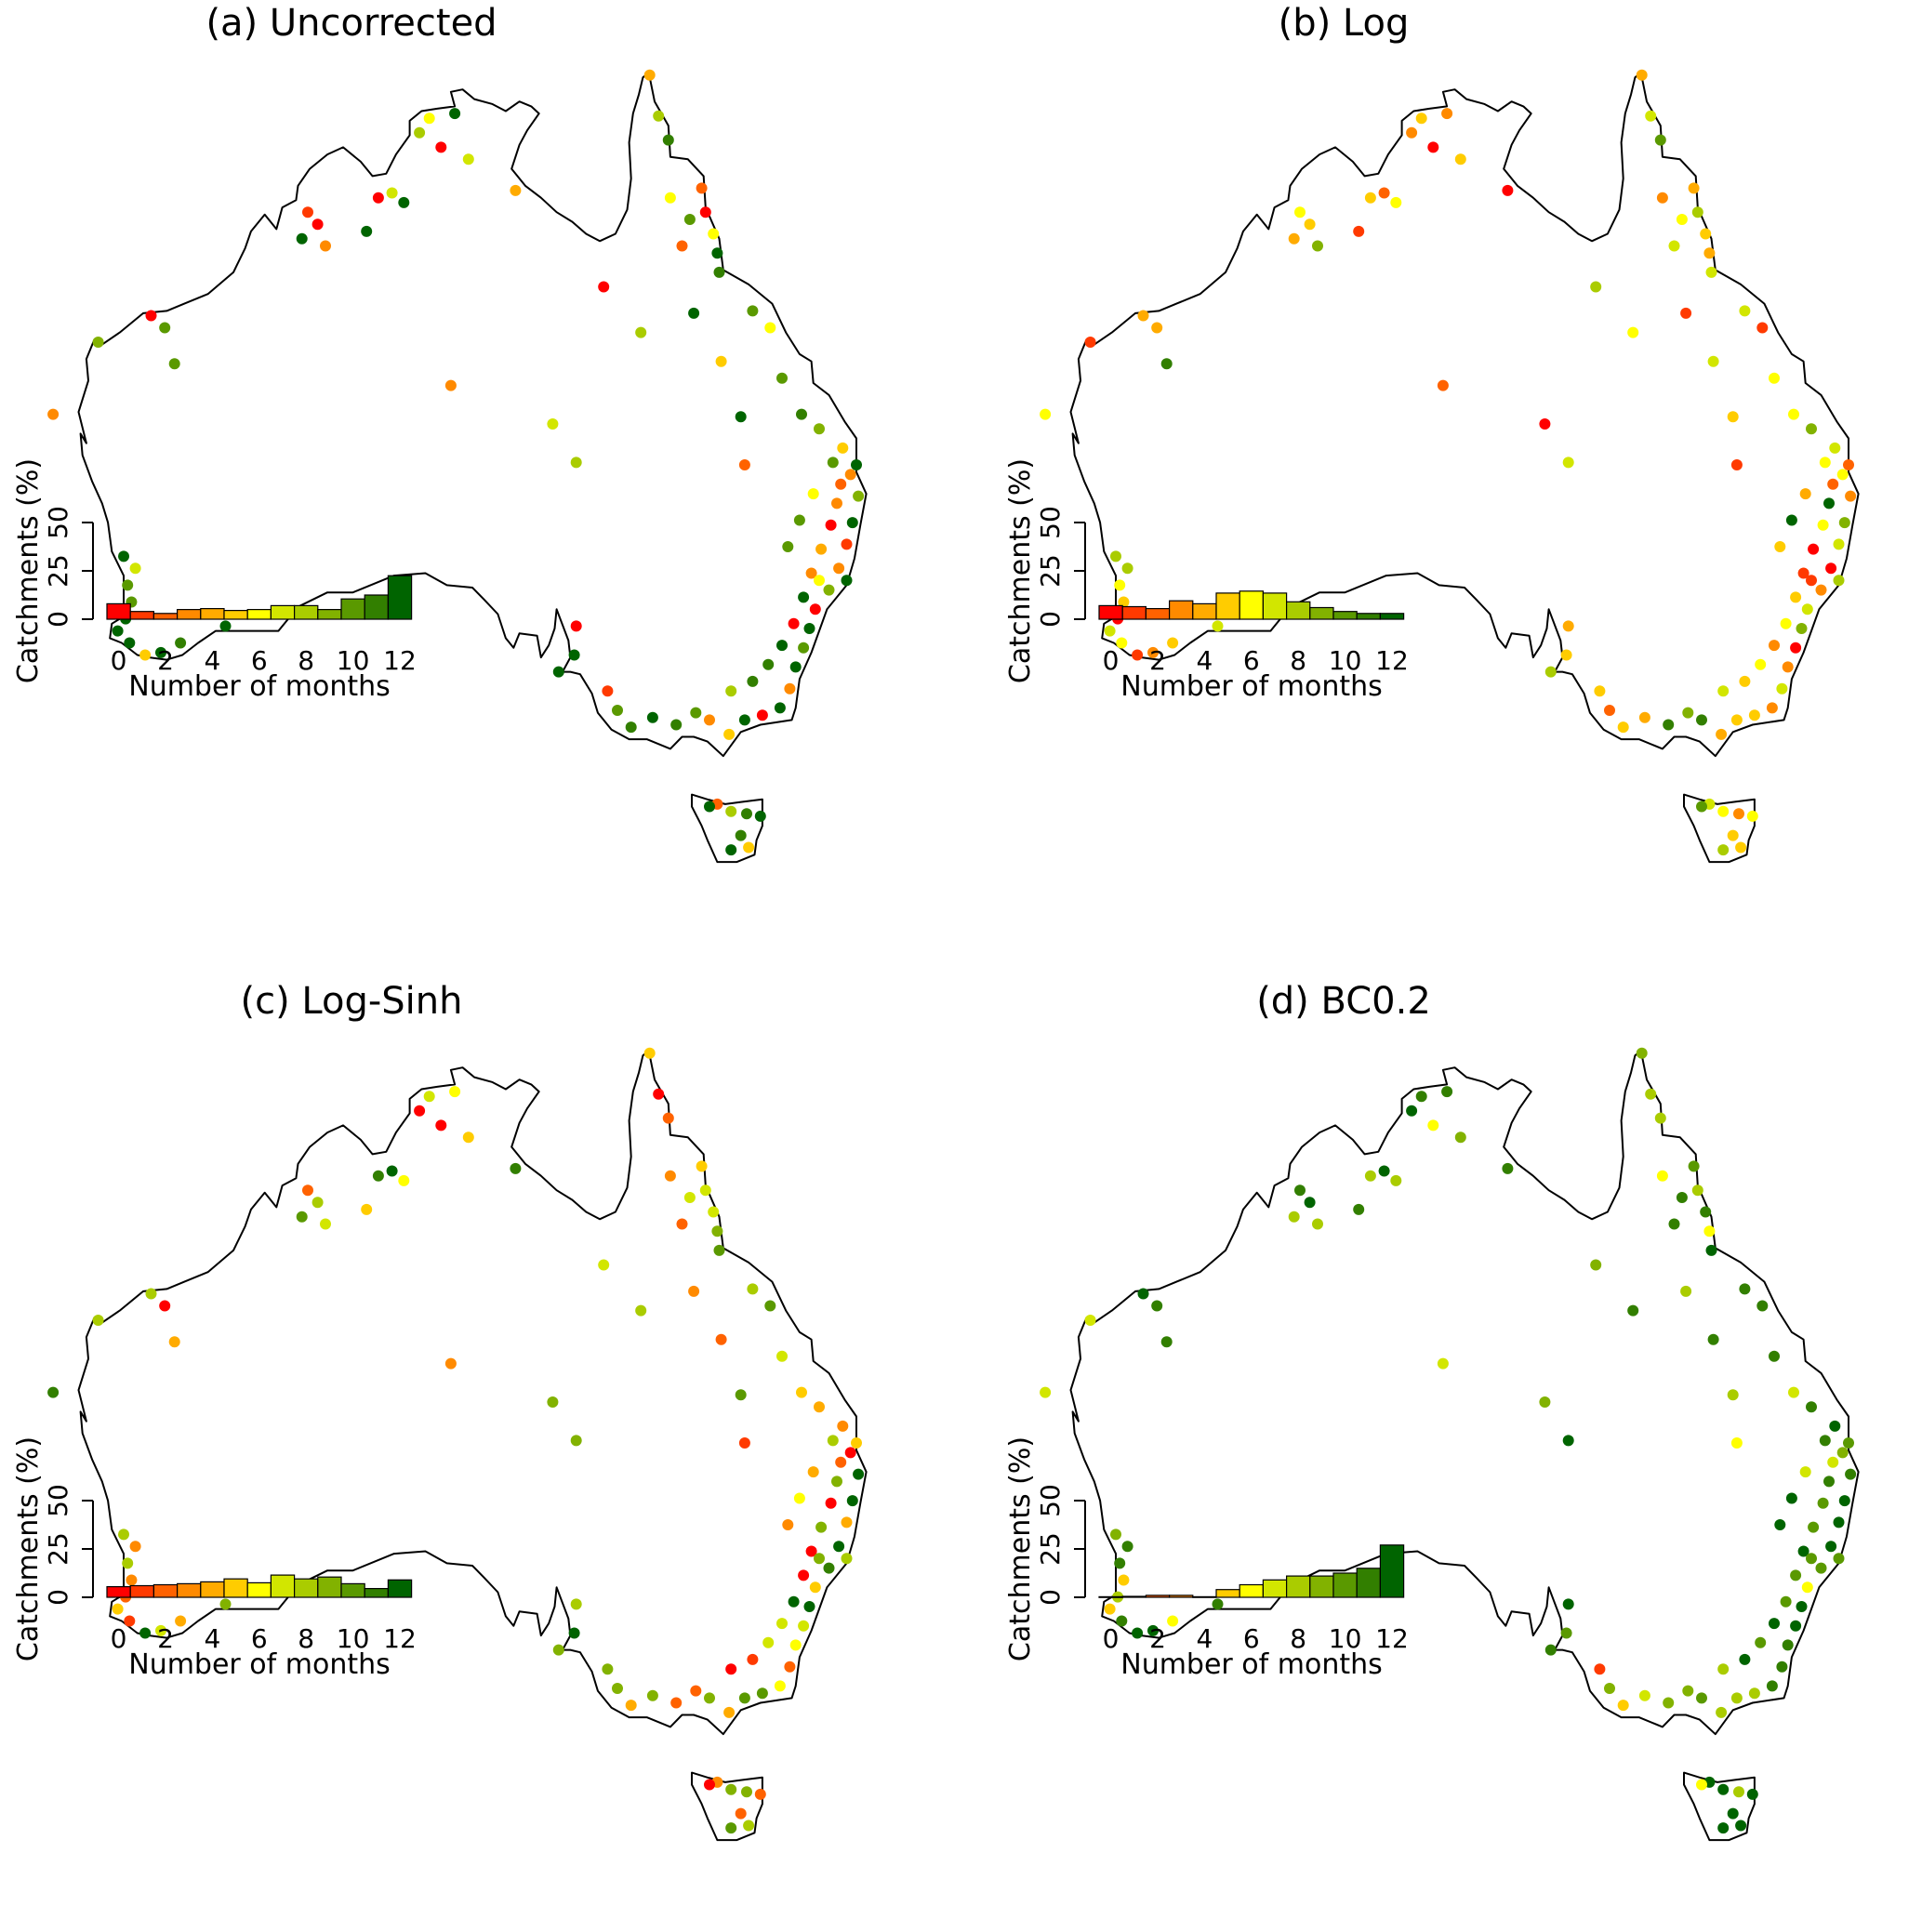 This screenshot has height=1932, width=1922. I want to click on x-tick-label: 0, so click(119, 1639).